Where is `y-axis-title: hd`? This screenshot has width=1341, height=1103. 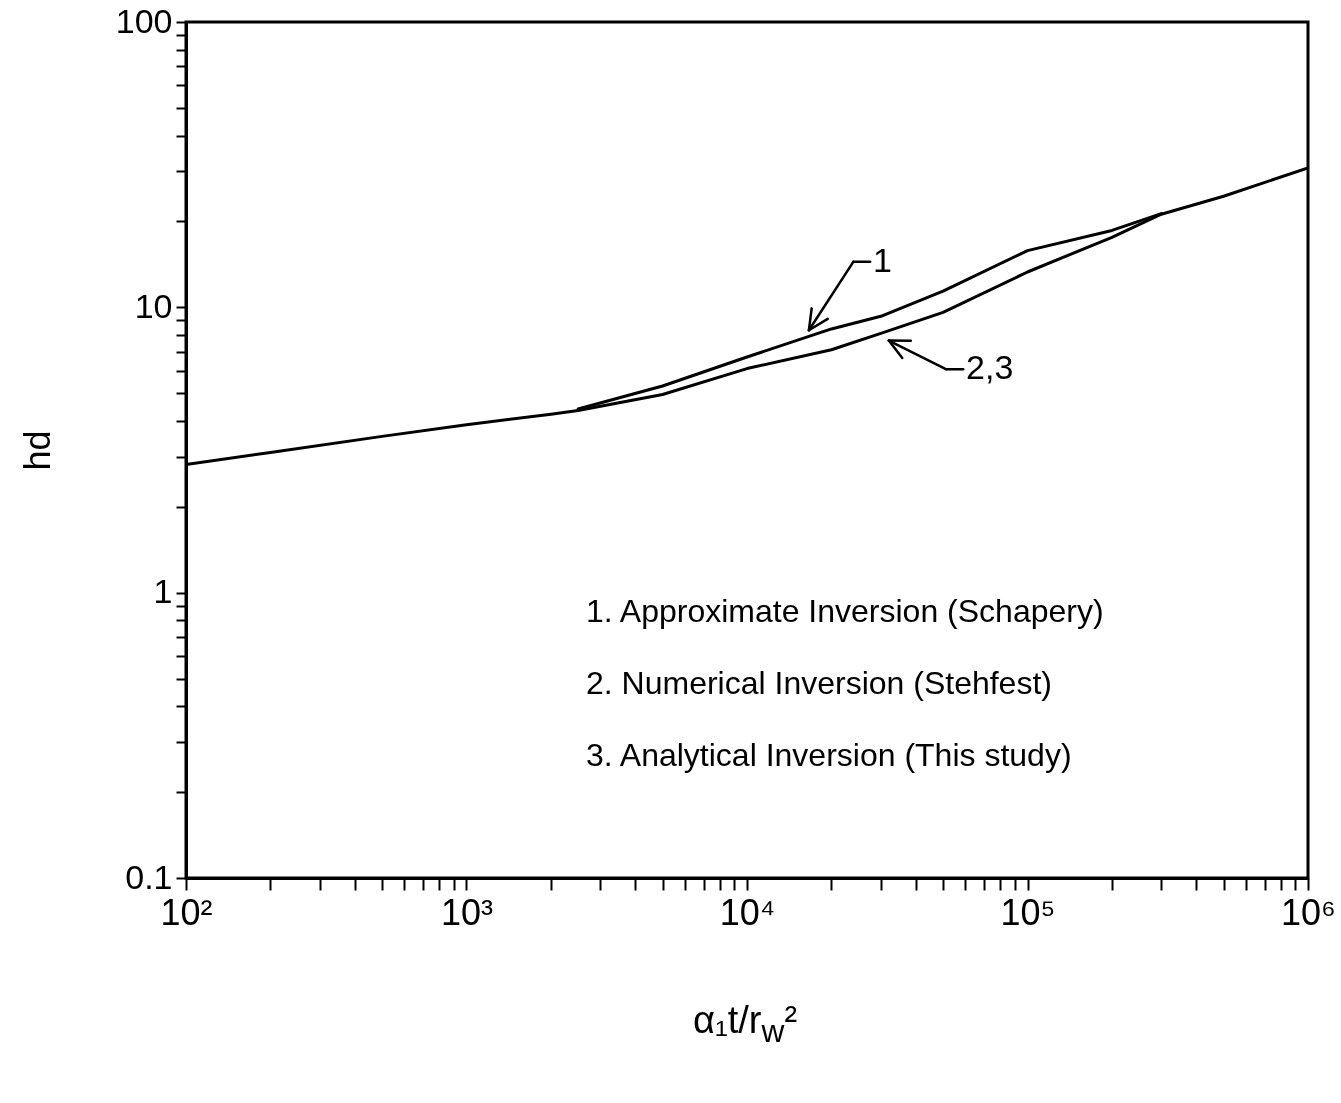
y-axis-title: hd is located at coordinates (37, 450).